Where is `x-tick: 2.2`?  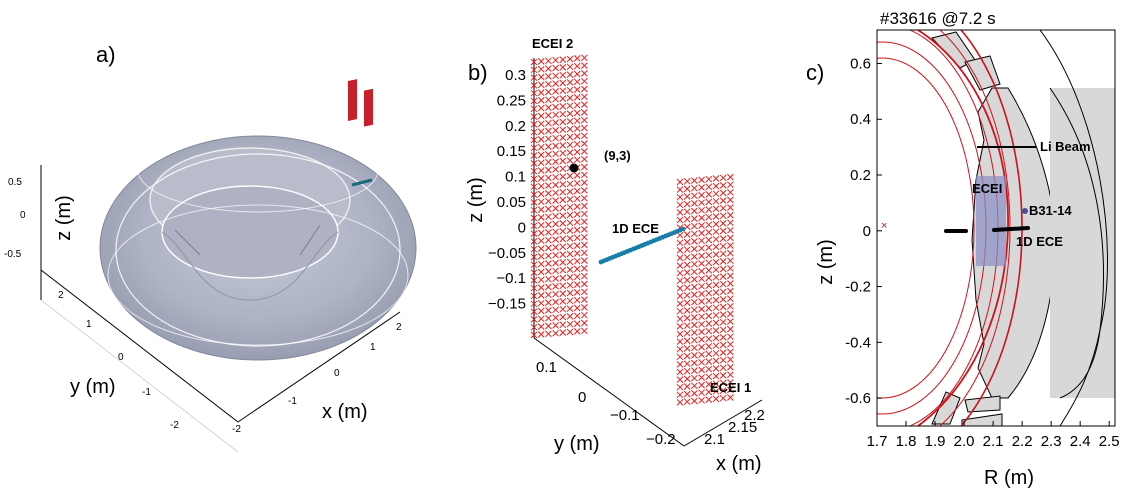 x-tick: 2.2 is located at coordinates (754, 415).